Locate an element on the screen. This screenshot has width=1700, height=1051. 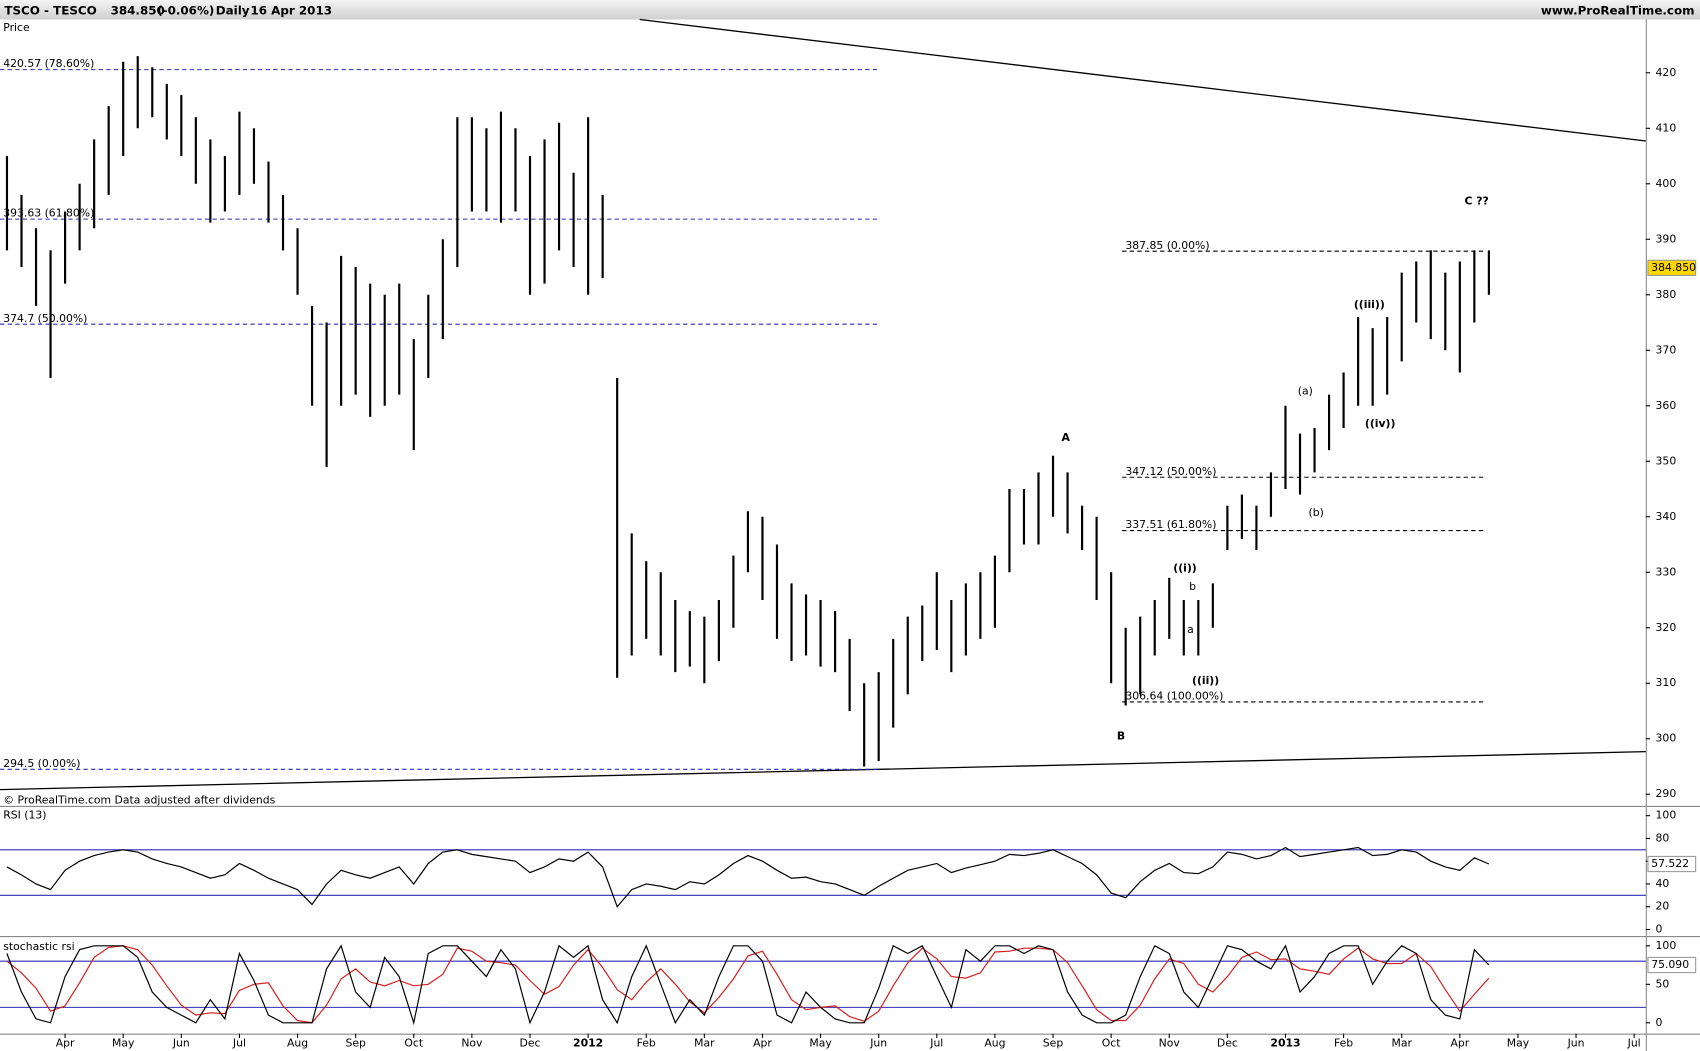
change: (-0.06%) is located at coordinates (185, 10).